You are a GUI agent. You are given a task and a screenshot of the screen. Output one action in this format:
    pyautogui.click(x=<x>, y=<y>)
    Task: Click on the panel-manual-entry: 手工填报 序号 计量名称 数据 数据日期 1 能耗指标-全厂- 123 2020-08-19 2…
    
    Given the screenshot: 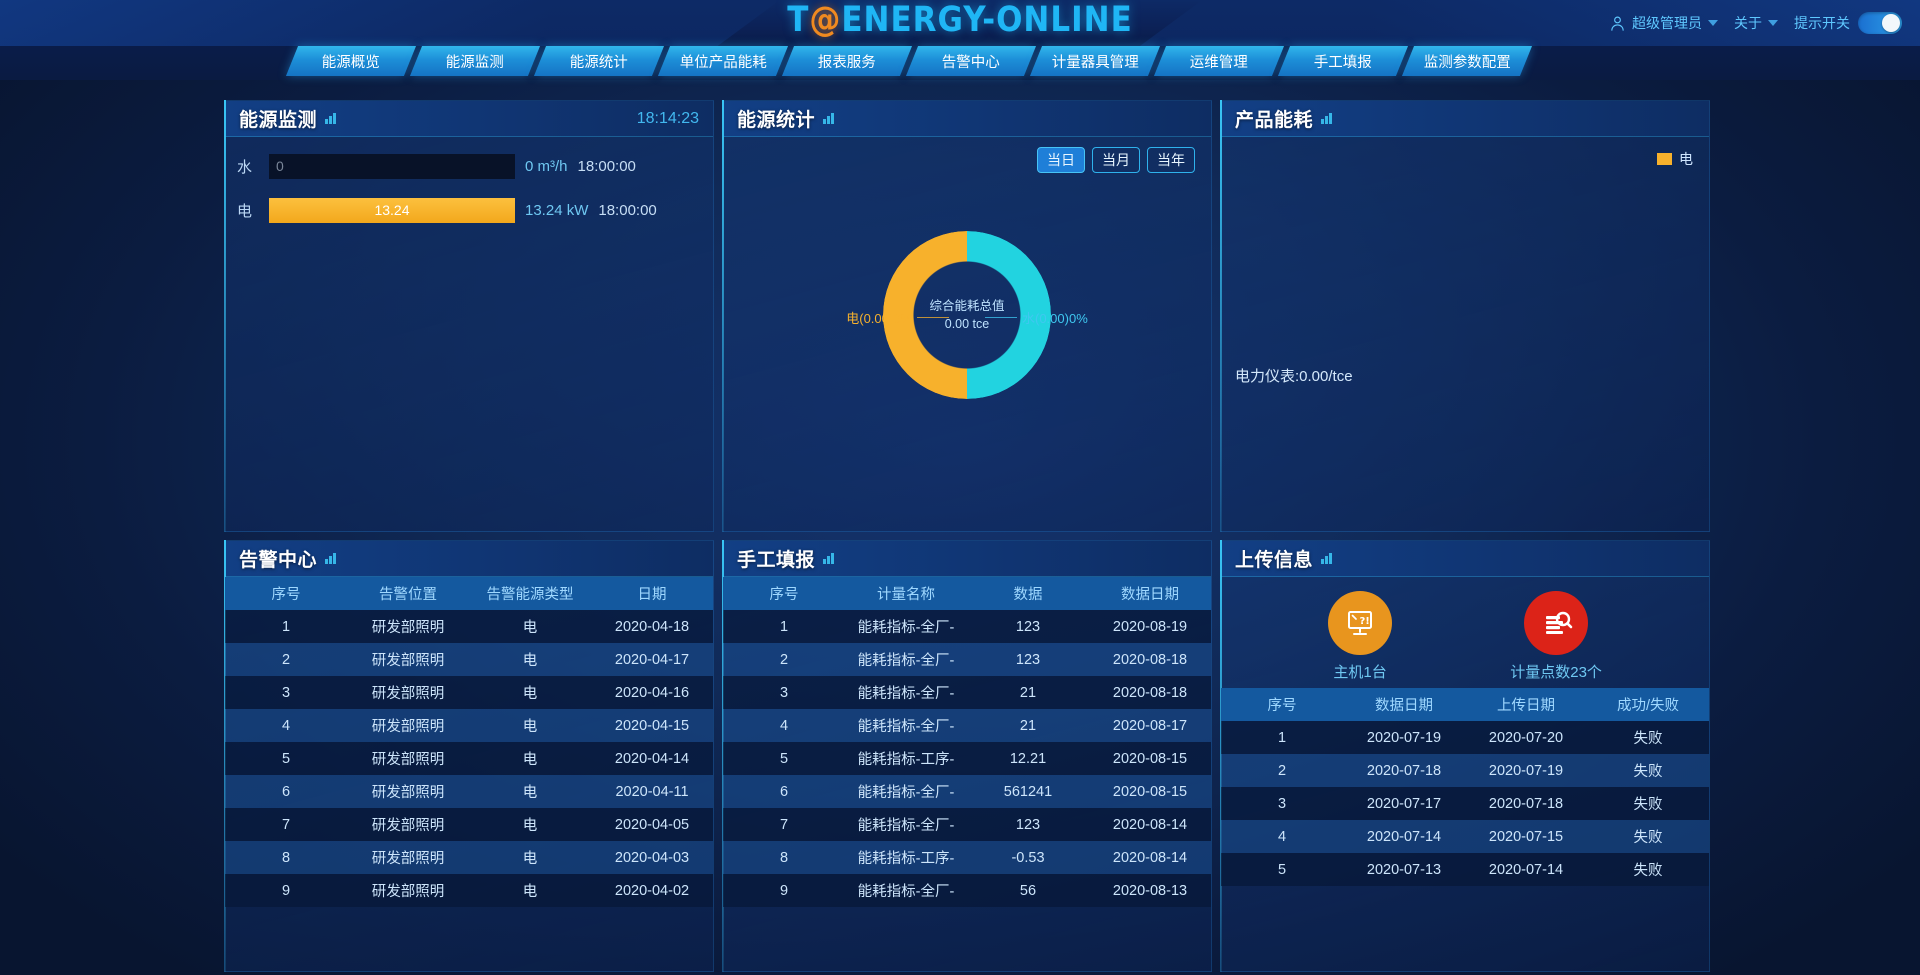 What is the action you would take?
    pyautogui.click(x=967, y=756)
    